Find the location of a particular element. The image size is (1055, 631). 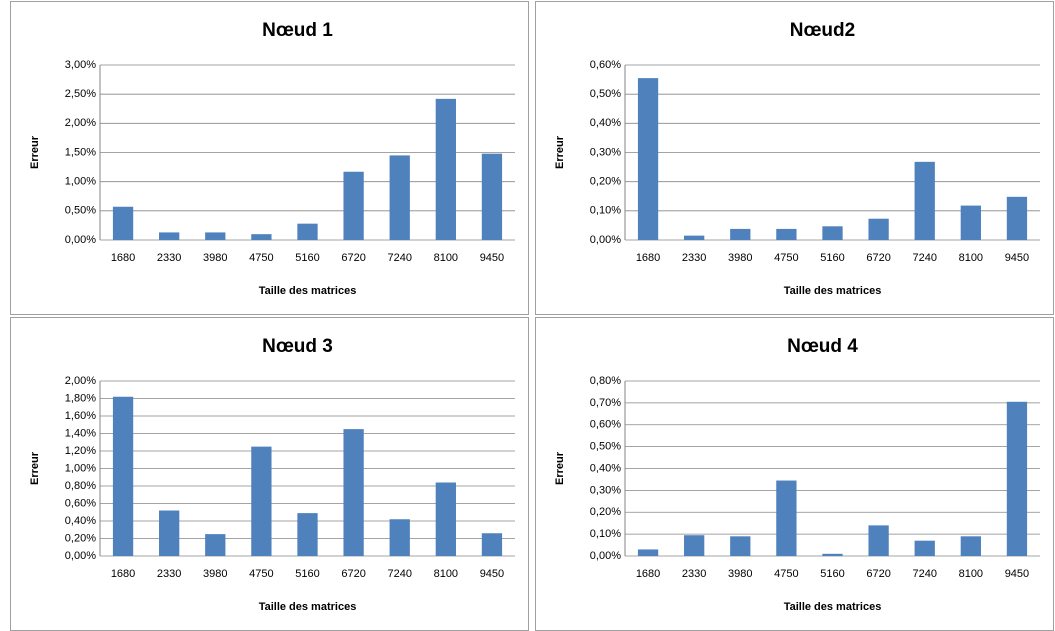

chart-title: Nœud 3 is located at coordinates (297, 346).